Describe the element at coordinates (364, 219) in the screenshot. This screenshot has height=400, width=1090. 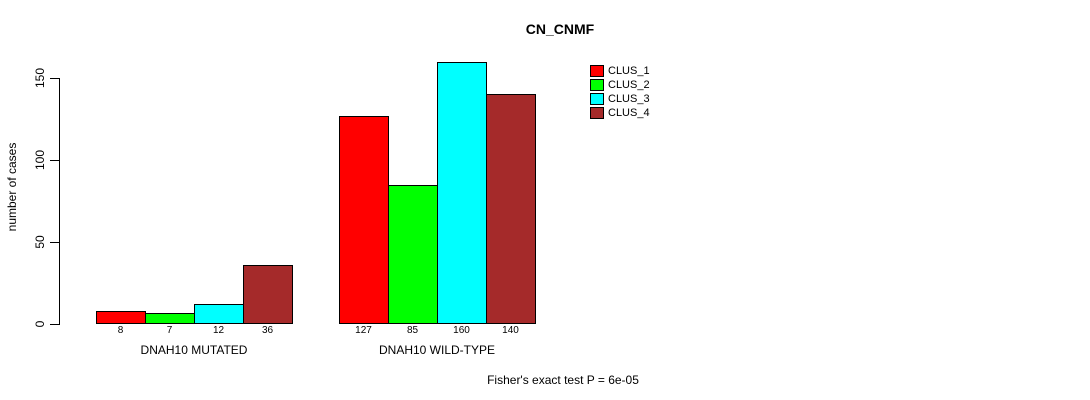
I see `bar-clus-1-dnah10-wild-type` at that location.